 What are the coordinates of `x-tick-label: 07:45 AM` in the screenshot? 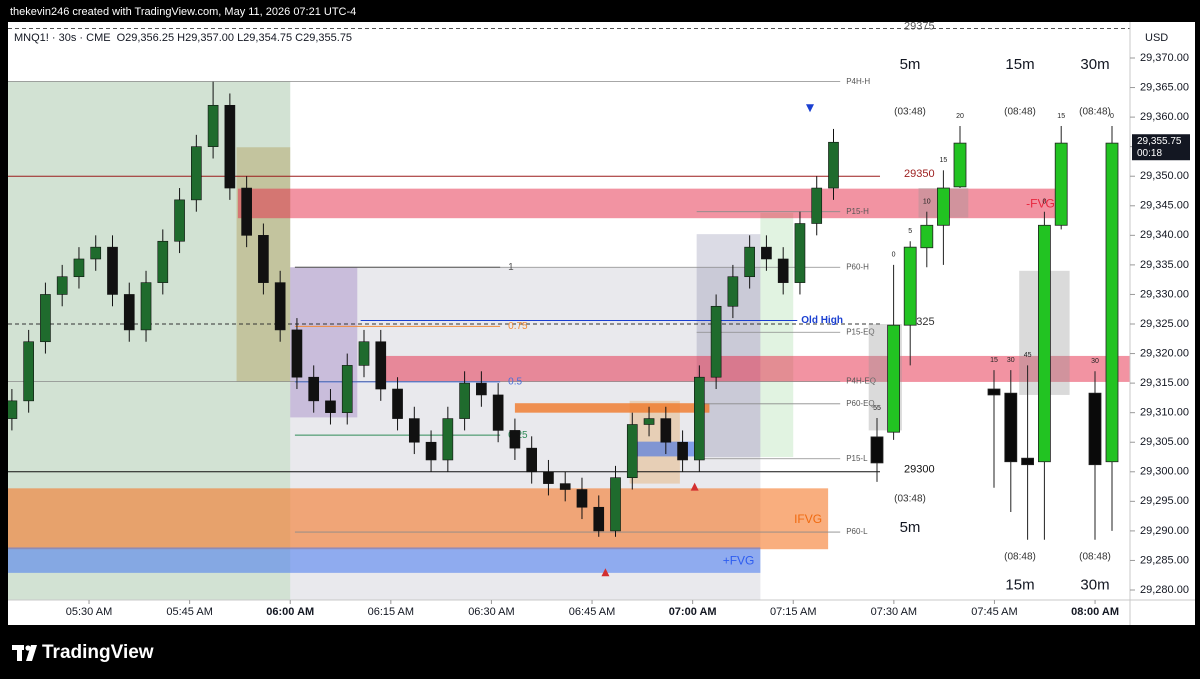 It's located at (994, 612).